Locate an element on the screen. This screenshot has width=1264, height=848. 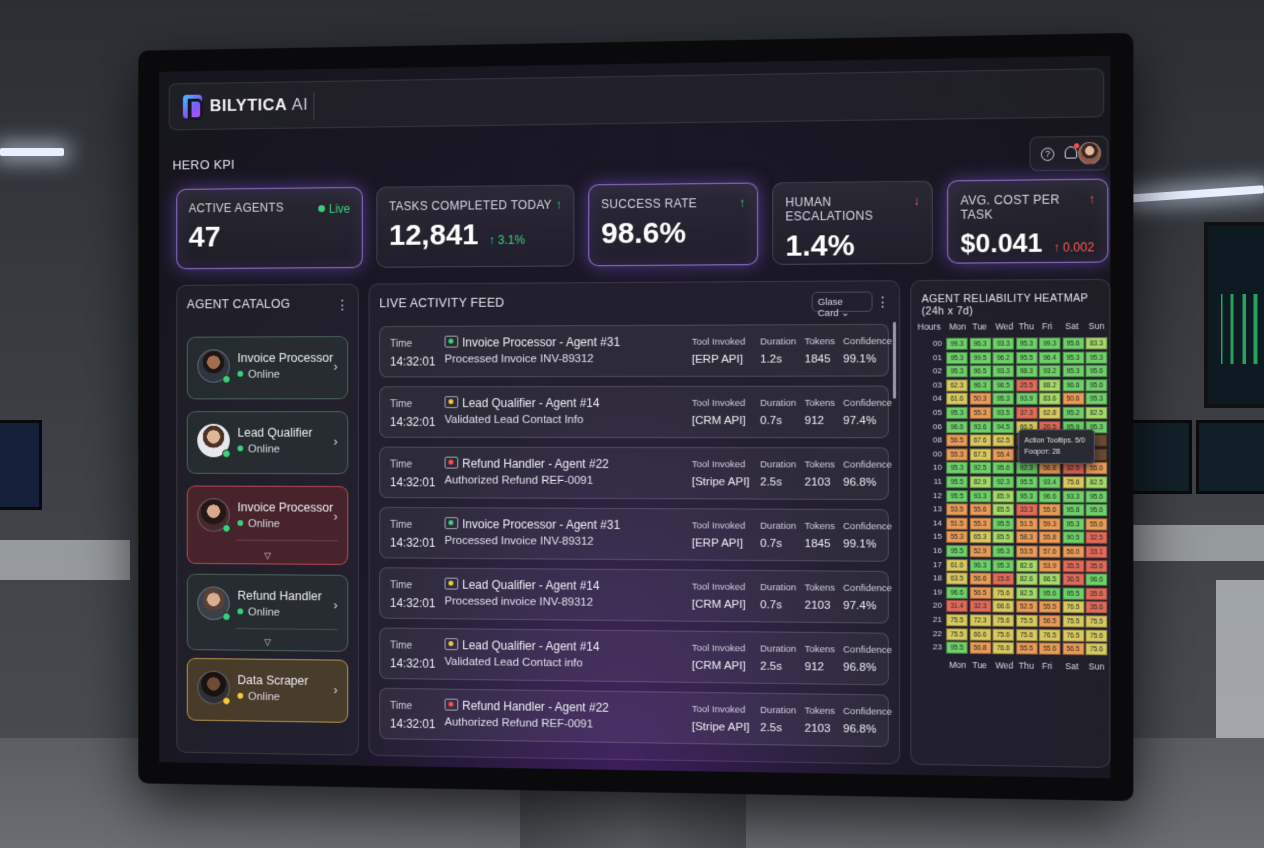
heatmap-cell: 53.9 is located at coordinates (1050, 565).